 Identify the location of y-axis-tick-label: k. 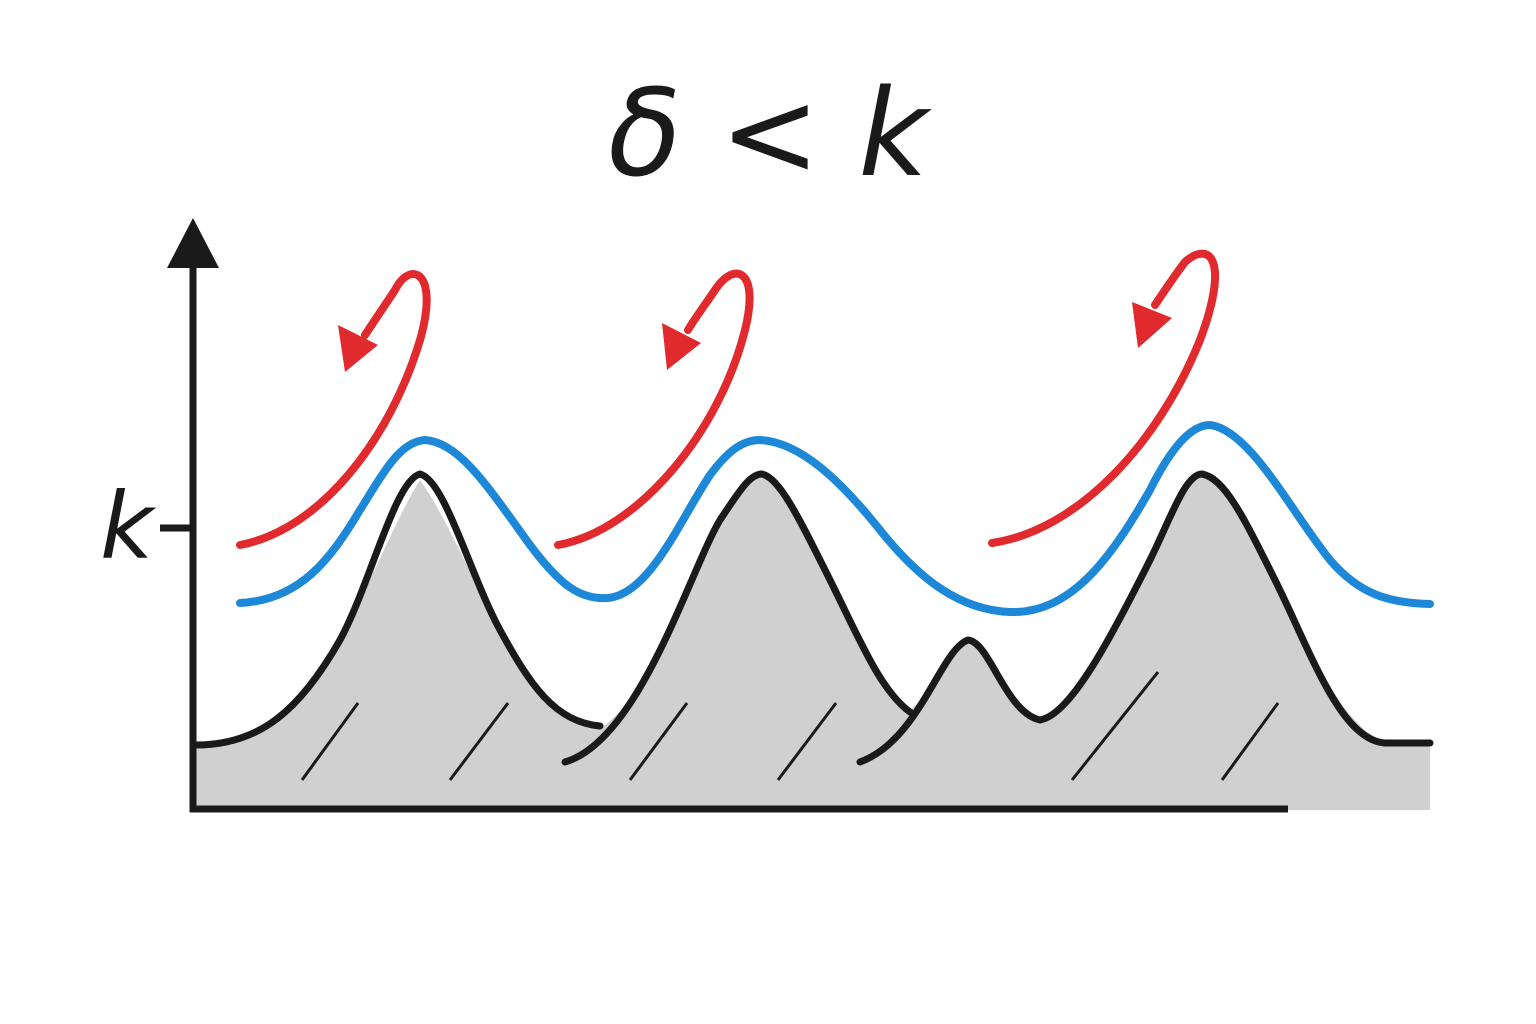
(128, 526).